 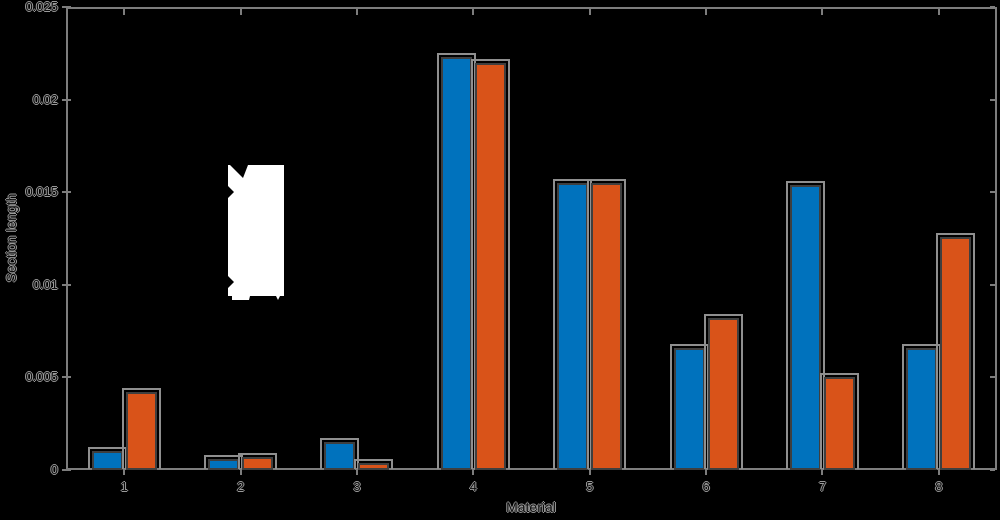 What do you see at coordinates (706, 486) in the screenshot?
I see `x-tick-label: 6` at bounding box center [706, 486].